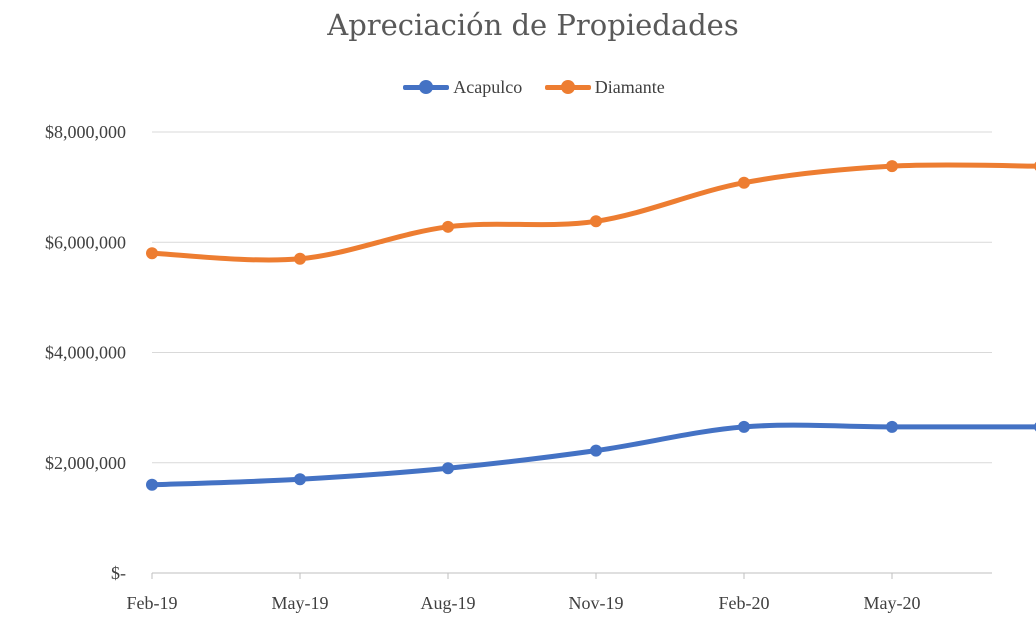  Describe the element at coordinates (567, 87) in the screenshot. I see `legend-swatch-diamante` at that location.